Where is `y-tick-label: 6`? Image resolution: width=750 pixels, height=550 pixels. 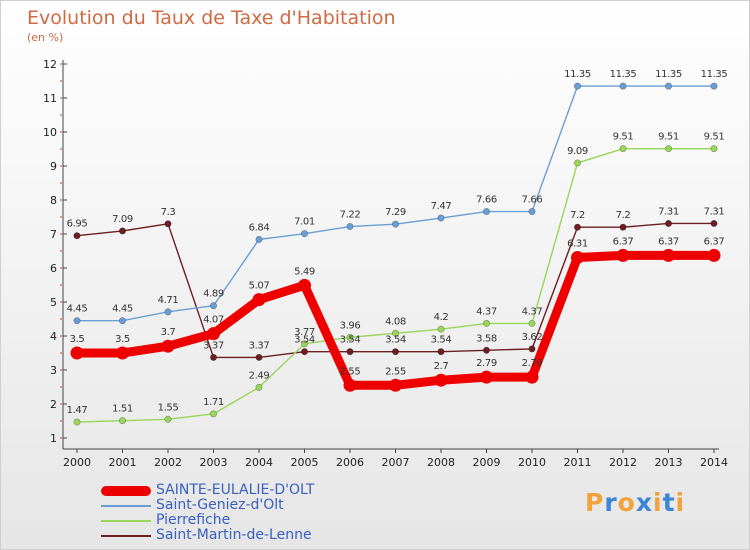 y-tick-label: 6 is located at coordinates (53, 268).